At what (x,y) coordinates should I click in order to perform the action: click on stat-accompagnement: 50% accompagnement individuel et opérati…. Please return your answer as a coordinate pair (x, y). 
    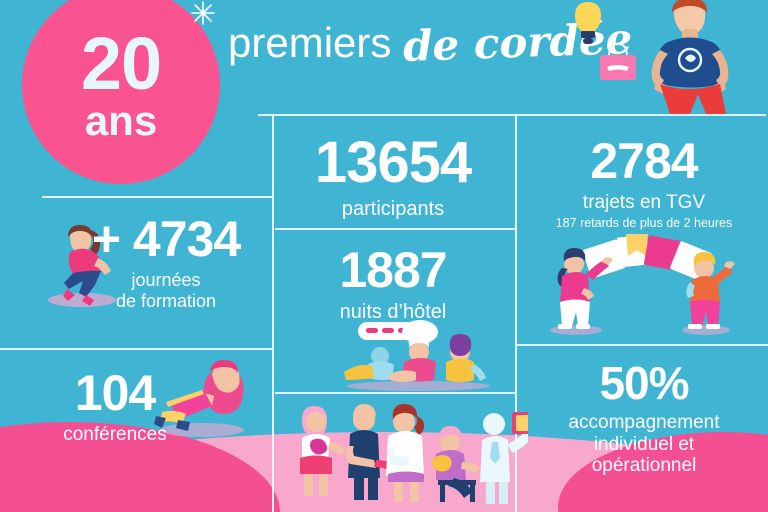
    Looking at the image, I should click on (644, 418).